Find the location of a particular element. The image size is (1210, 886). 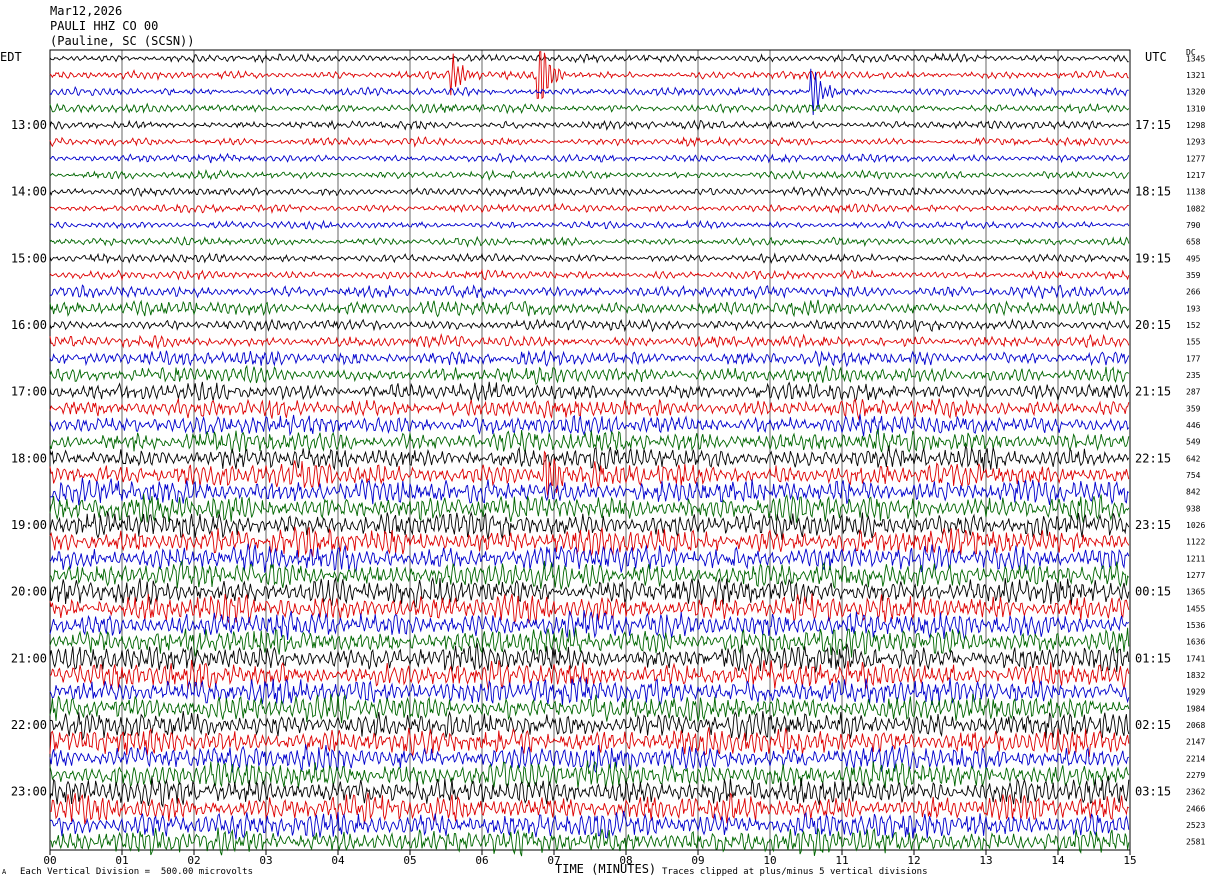

dc-offset-label: 2466 is located at coordinates (1195, 808).